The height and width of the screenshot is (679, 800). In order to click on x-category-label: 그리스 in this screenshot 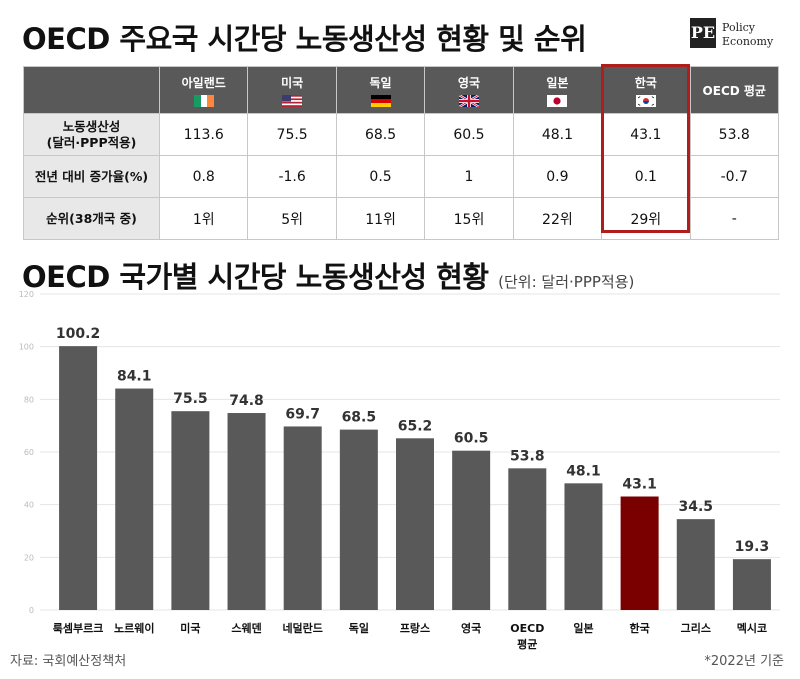, I will do `click(696, 628)`.